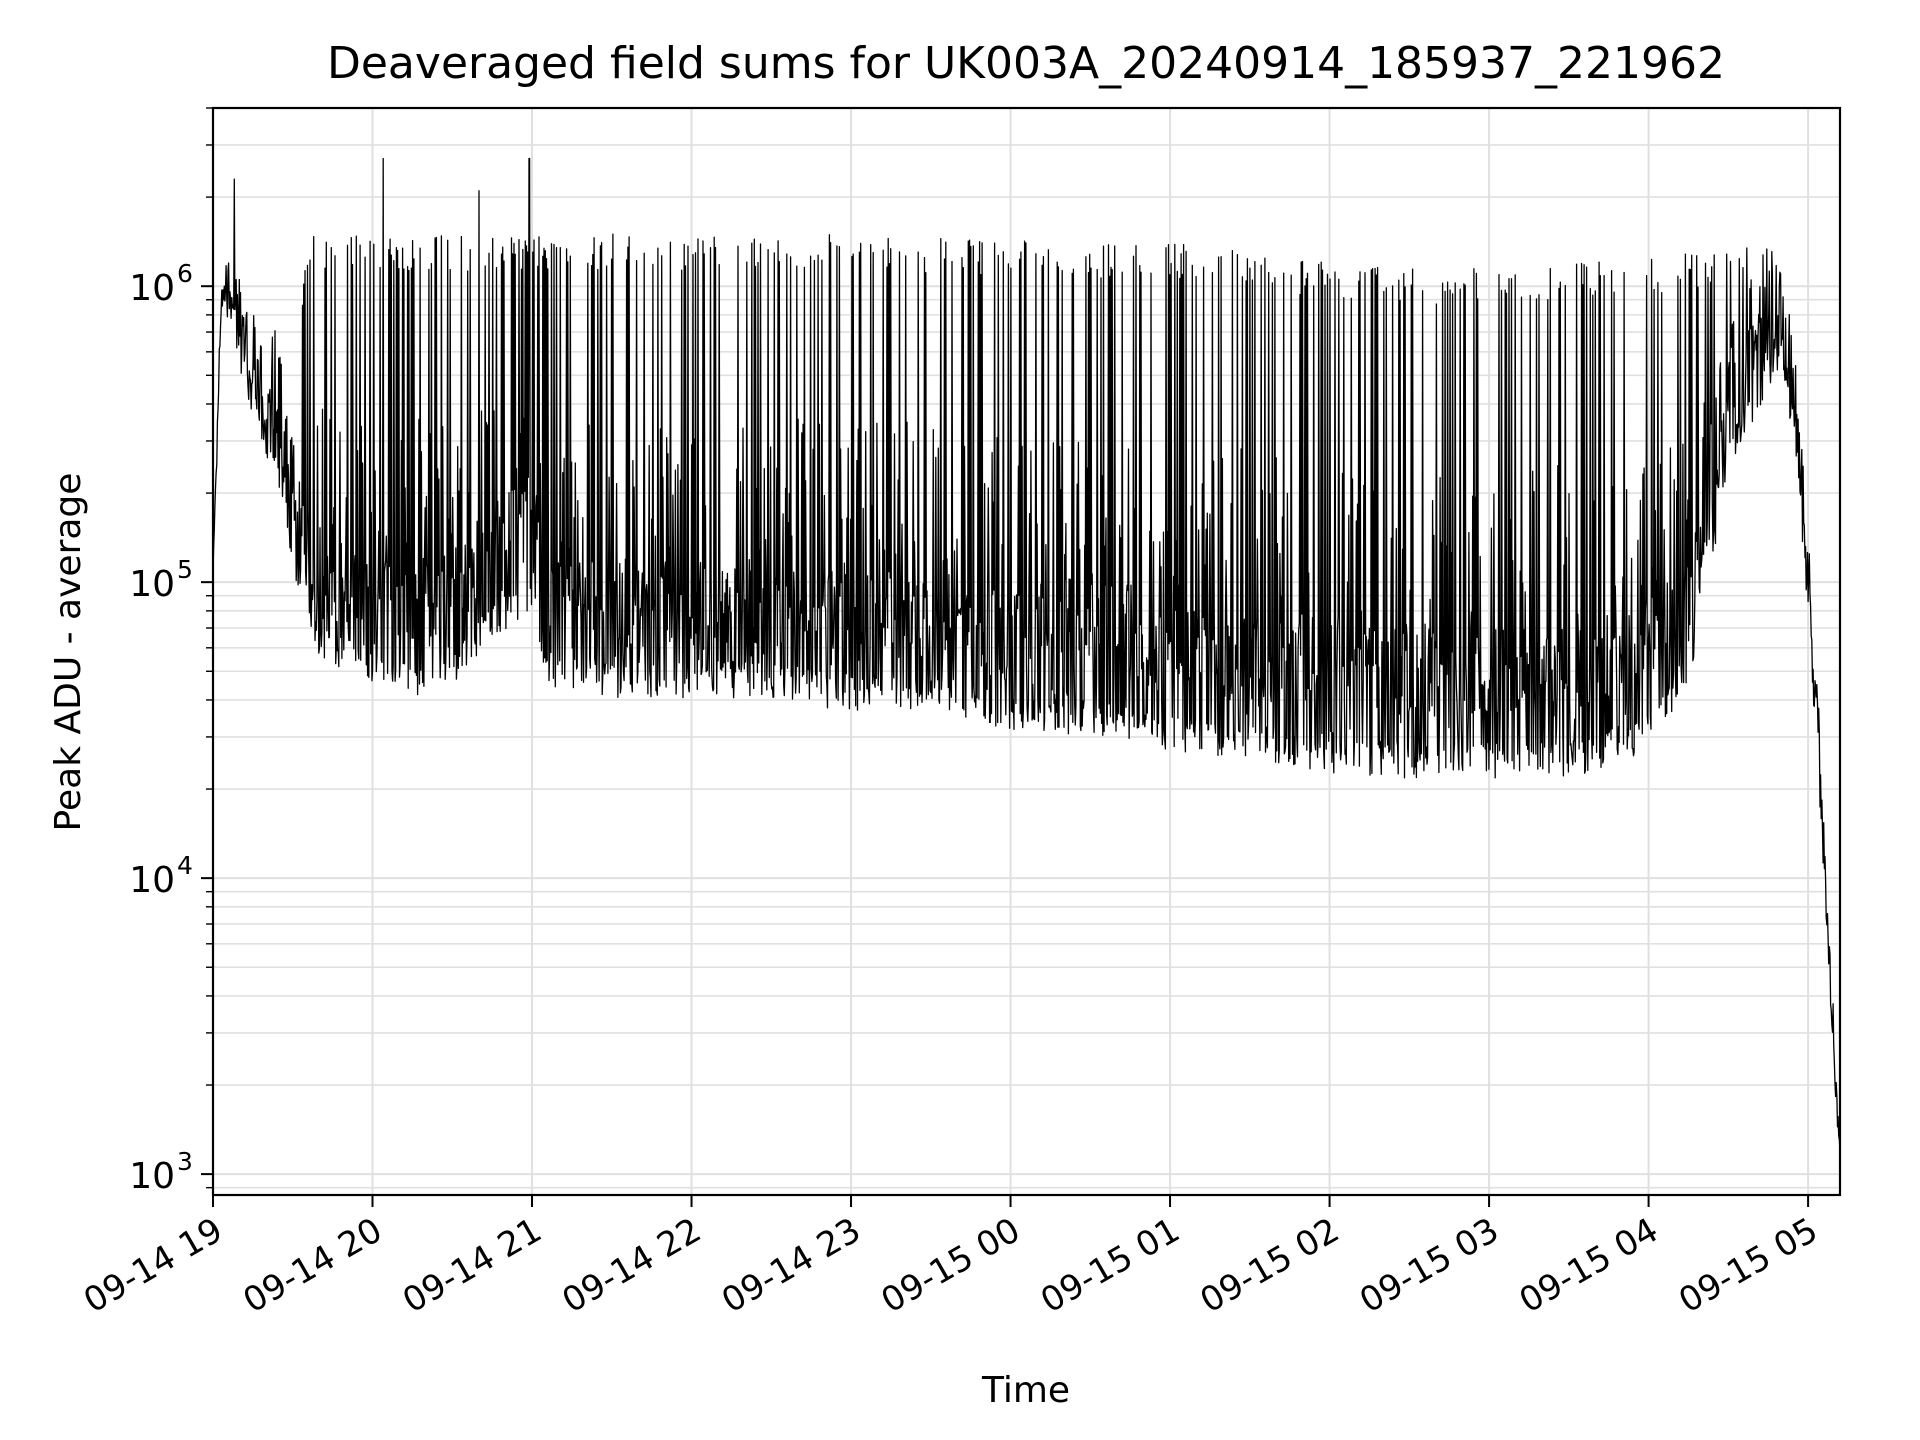 This screenshot has width=1920, height=1440. I want to click on x-axis-label: Time, so click(1025, 1390).